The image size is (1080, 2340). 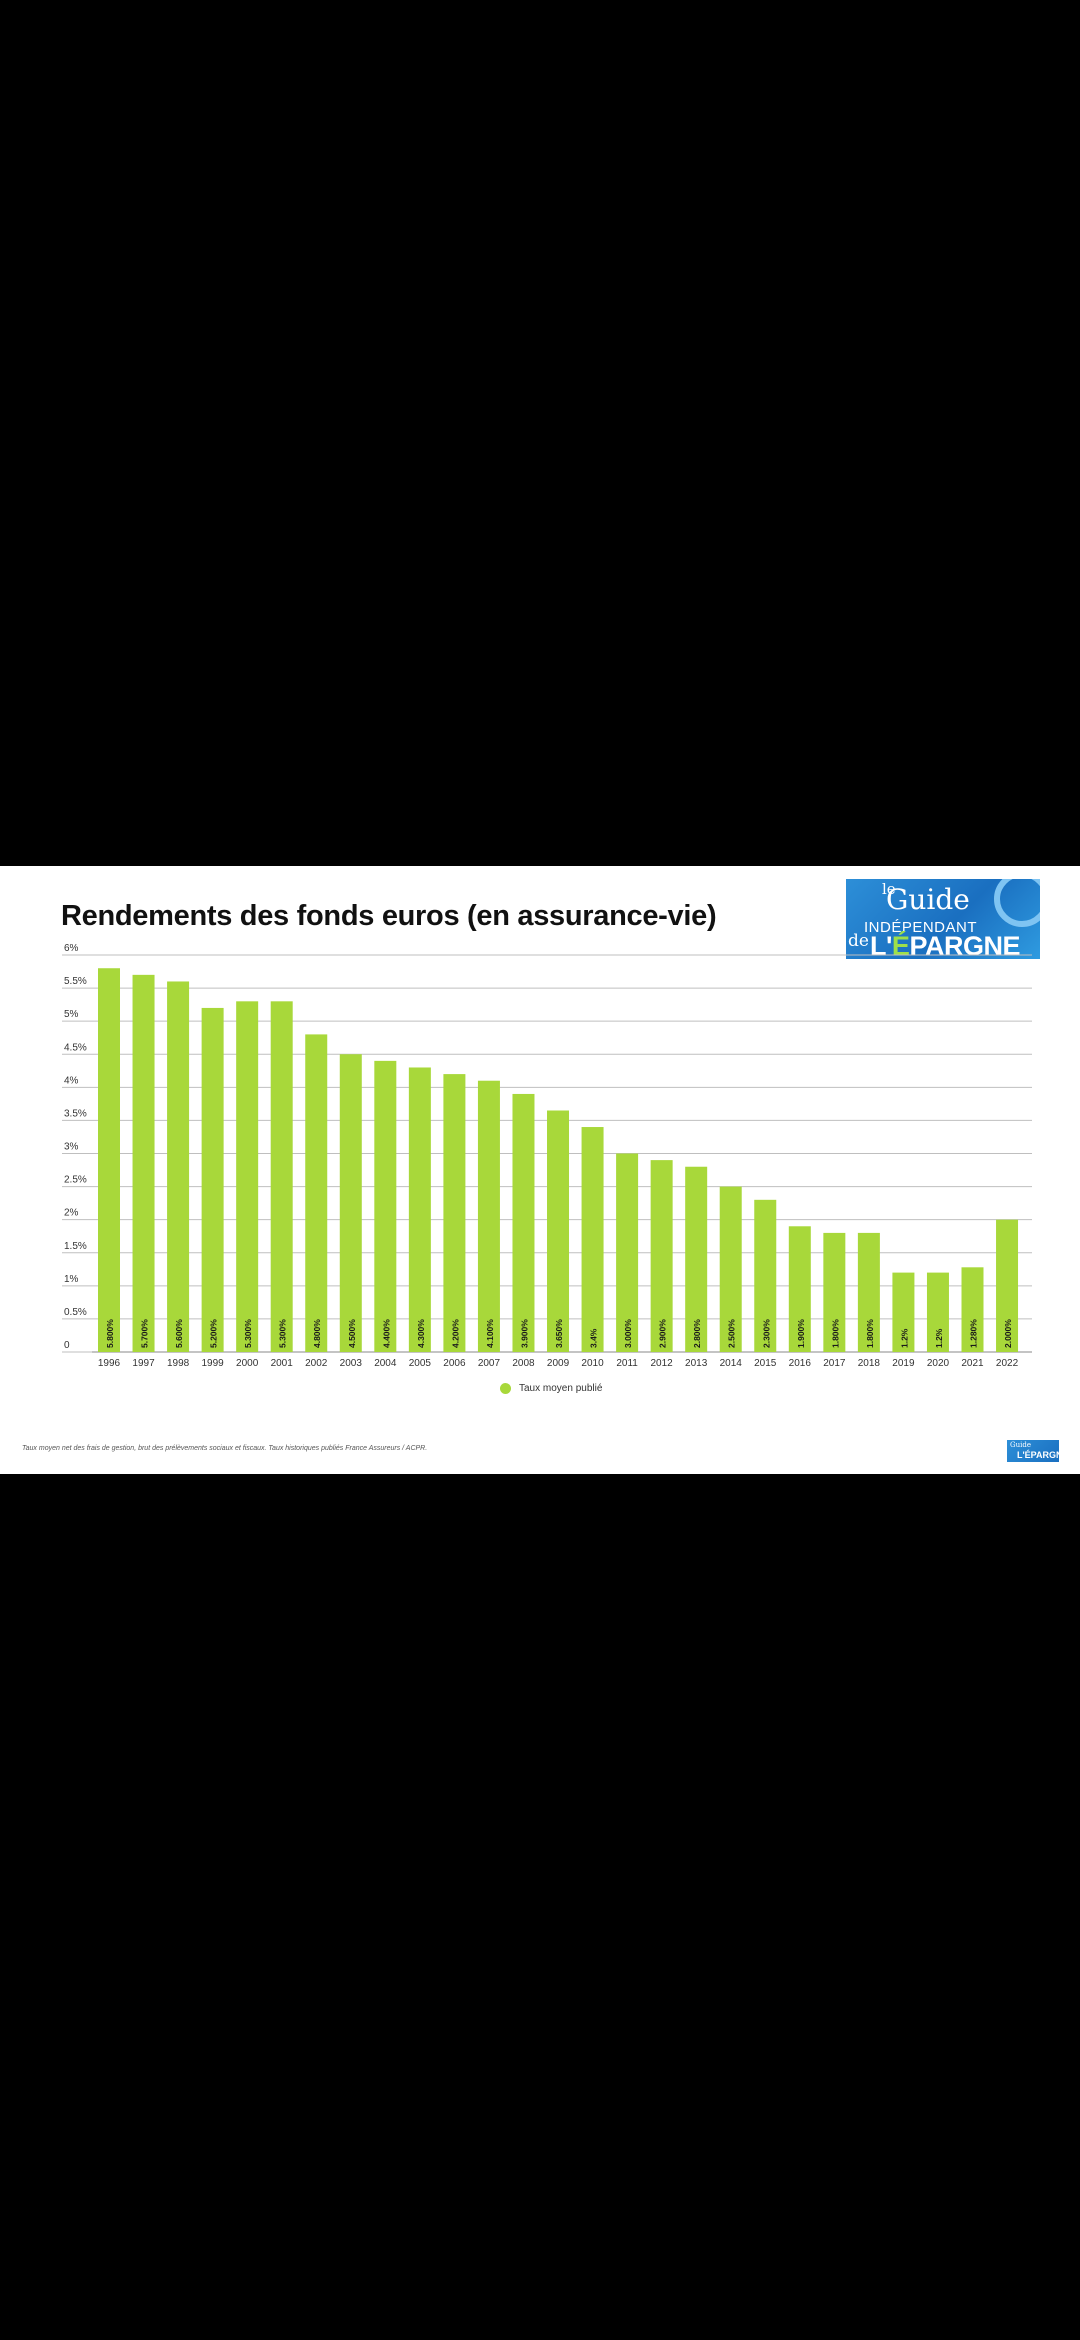 I want to click on x-tick-label: 2018, so click(x=869, y=1363).